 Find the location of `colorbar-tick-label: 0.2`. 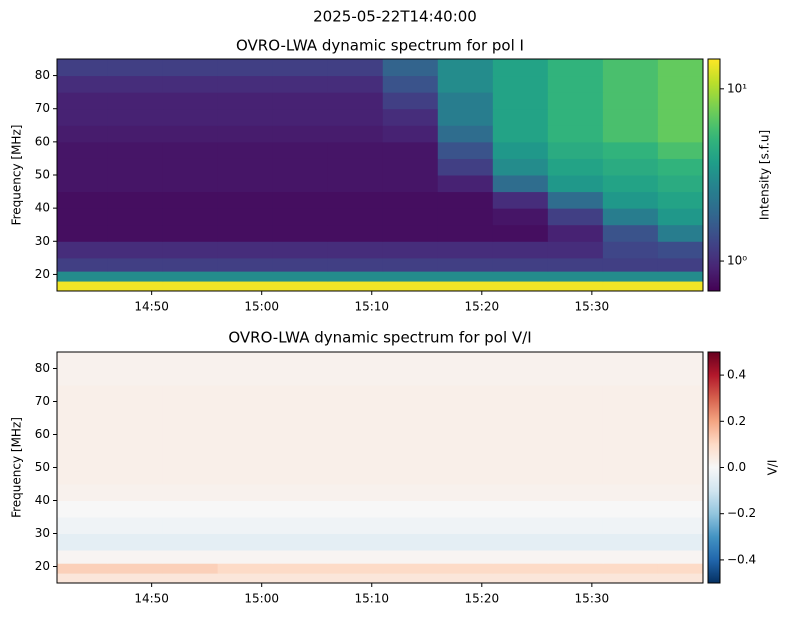

colorbar-tick-label: 0.2 is located at coordinates (736, 421).